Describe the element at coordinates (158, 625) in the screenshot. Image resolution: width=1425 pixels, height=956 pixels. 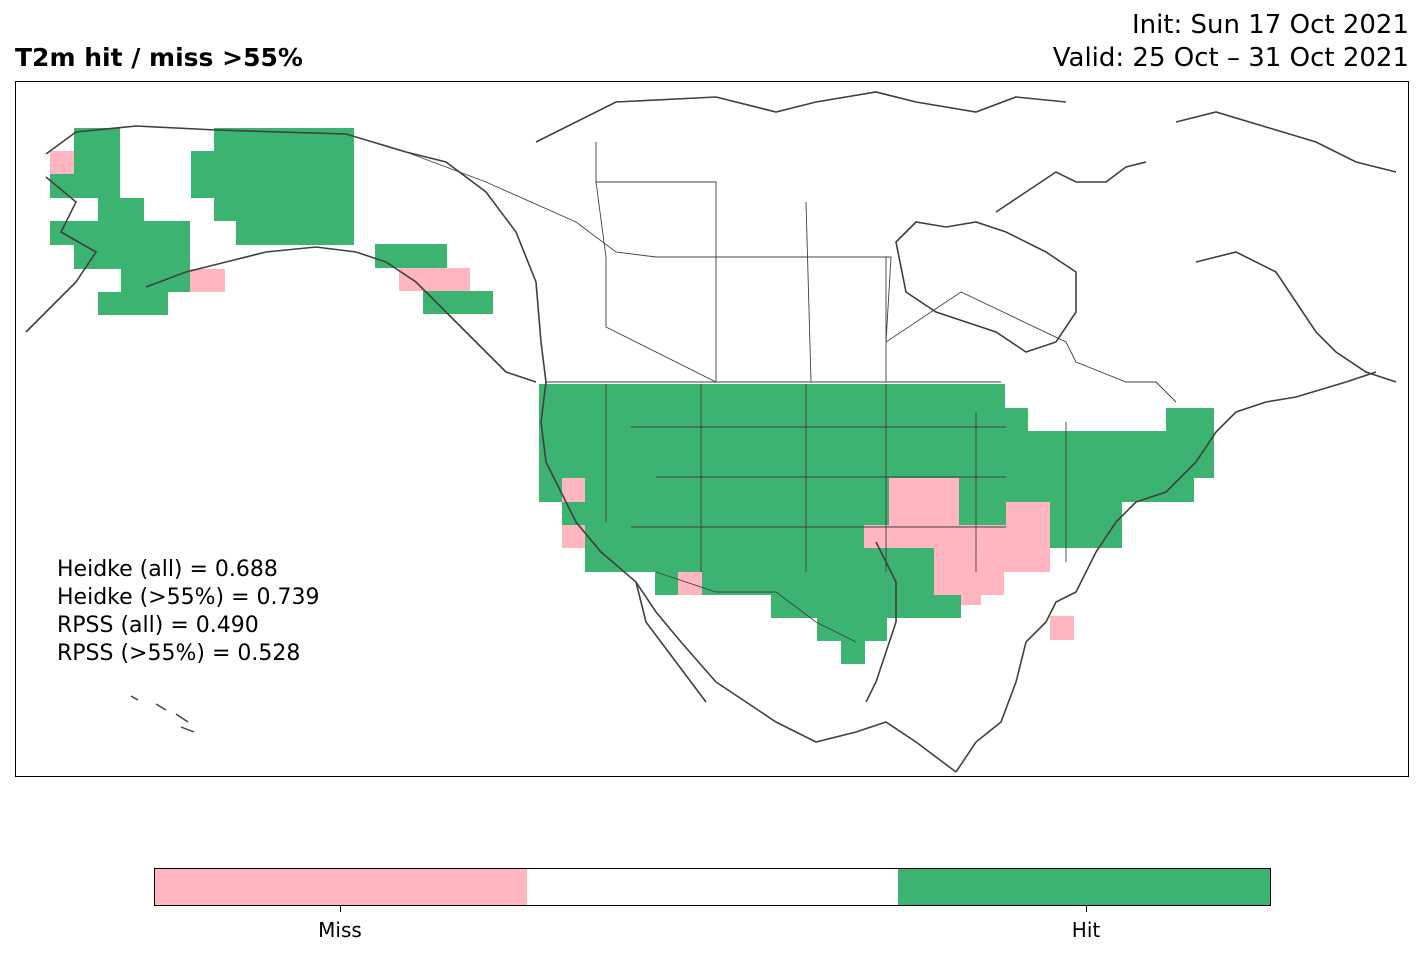
I see `rpss-all: RPSS (all) = 0.490` at that location.